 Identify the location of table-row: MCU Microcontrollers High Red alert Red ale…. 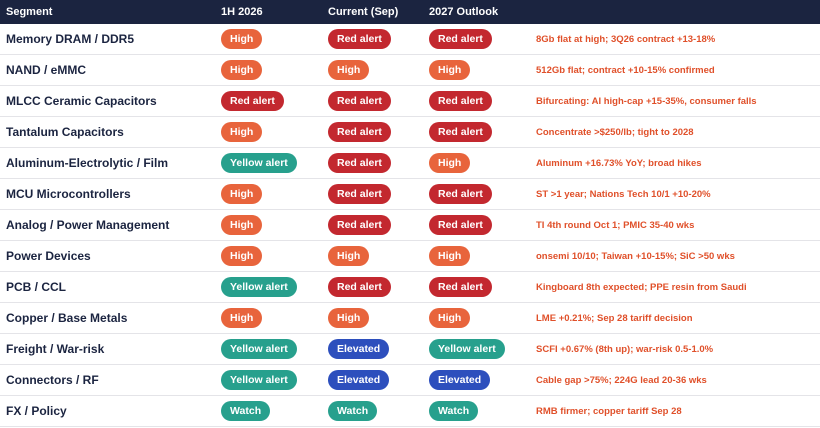
(410, 194).